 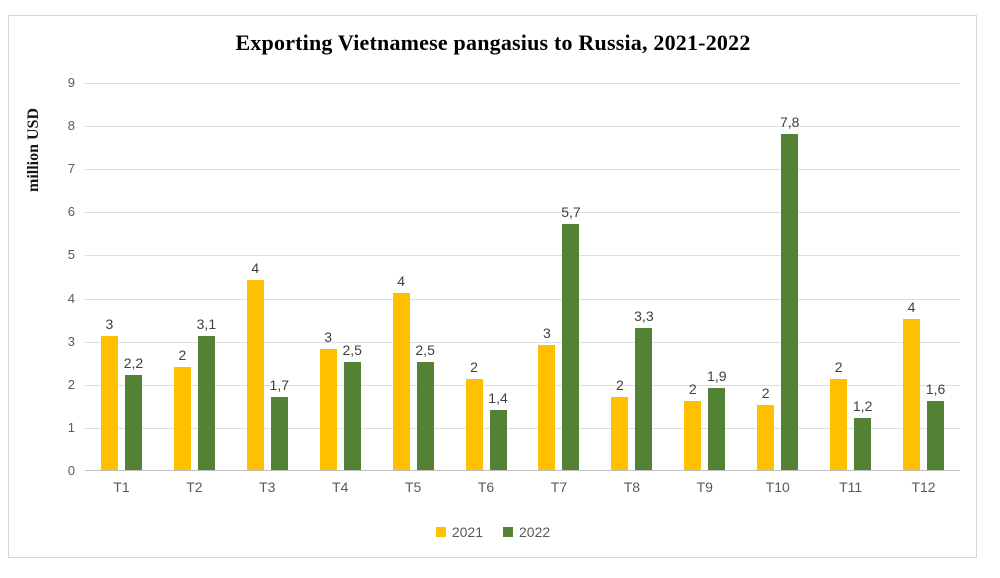 I want to click on legend-swatch-2022-icon, so click(x=508, y=532).